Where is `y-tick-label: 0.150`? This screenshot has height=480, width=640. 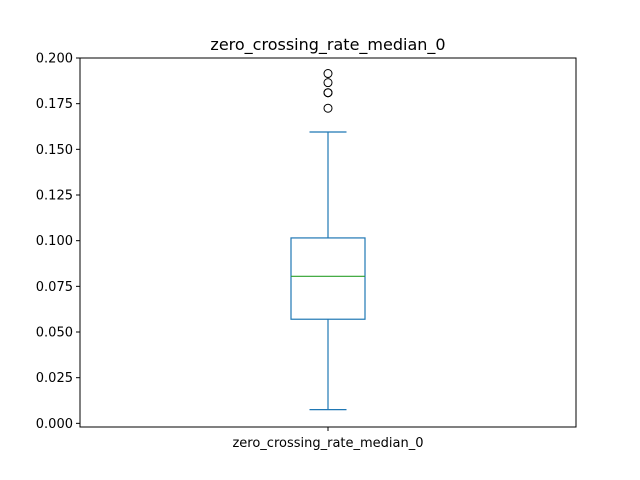 y-tick-label: 0.150 is located at coordinates (54, 150).